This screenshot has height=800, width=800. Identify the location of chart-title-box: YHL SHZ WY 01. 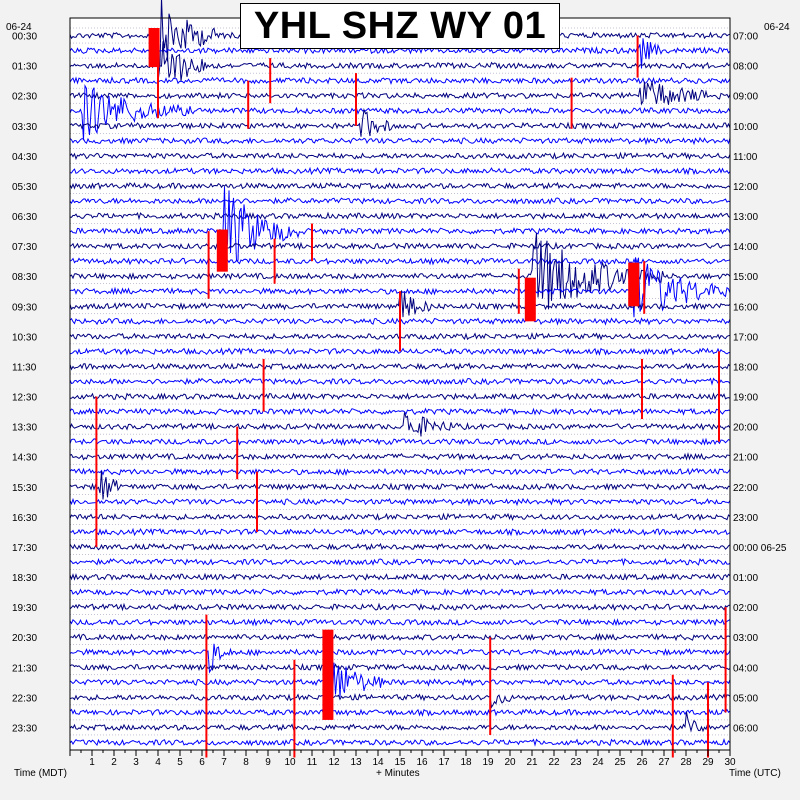
(400, 26).